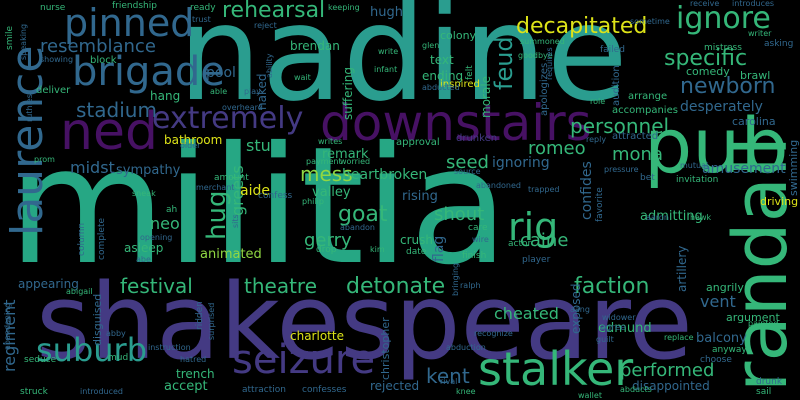 This screenshot has height=400, width=800. Describe the element at coordinates (165, 223) in the screenshot. I see `word-neo: neo` at that location.